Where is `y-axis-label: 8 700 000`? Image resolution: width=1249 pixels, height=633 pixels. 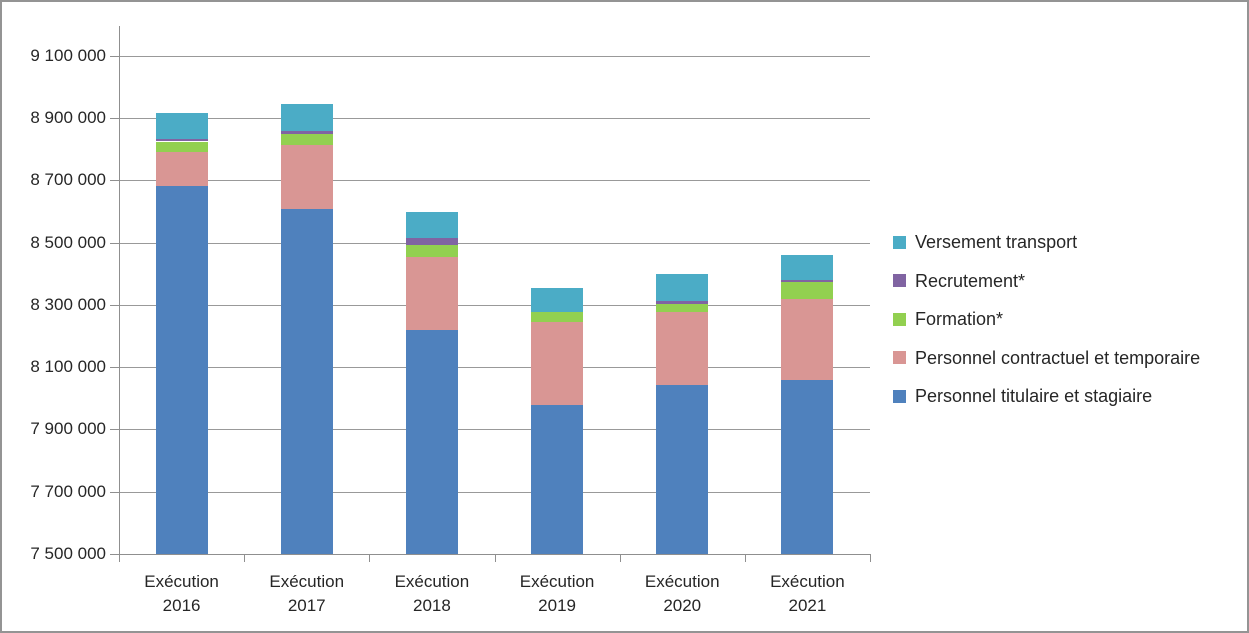 y-axis-label: 8 700 000 is located at coordinates (68, 180).